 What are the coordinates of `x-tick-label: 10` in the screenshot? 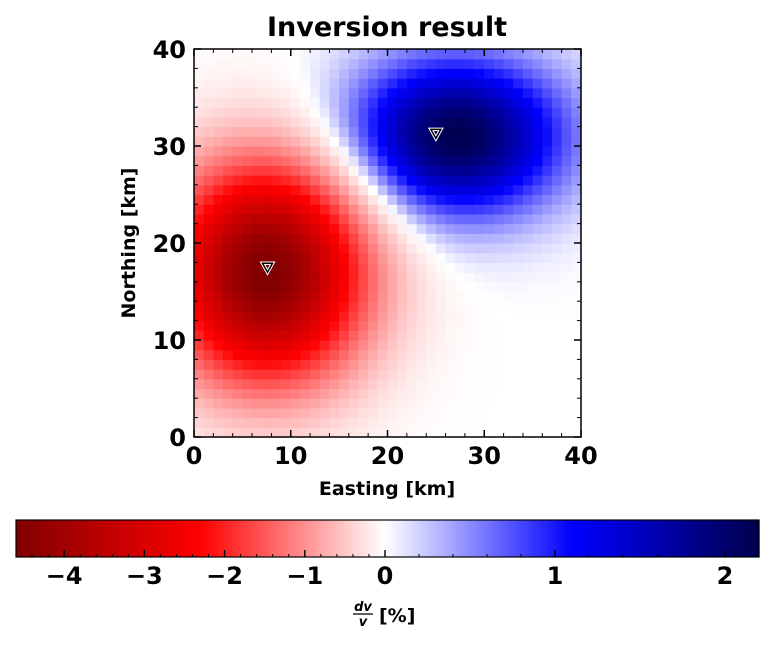 It's located at (290, 456).